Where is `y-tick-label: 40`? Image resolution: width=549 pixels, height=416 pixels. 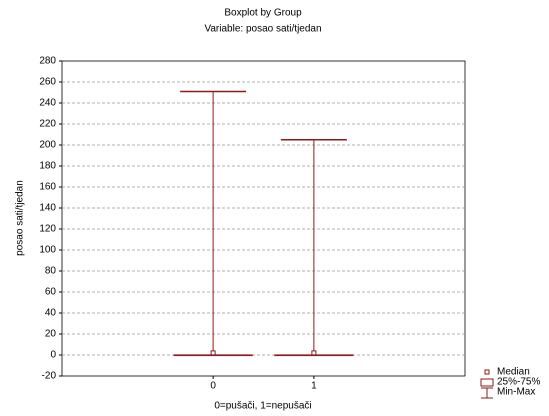 y-tick-label: 40 is located at coordinates (51, 313).